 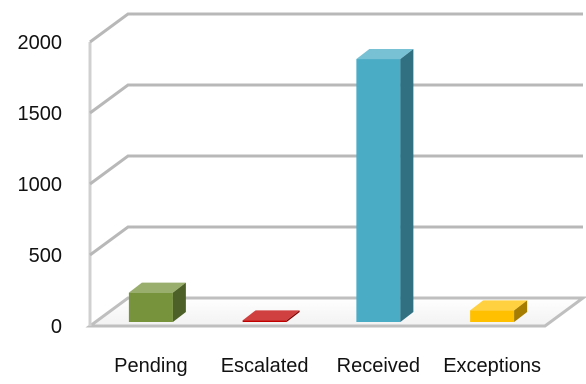 What do you see at coordinates (40, 114) in the screenshot?
I see `y-tick-label: 1500` at bounding box center [40, 114].